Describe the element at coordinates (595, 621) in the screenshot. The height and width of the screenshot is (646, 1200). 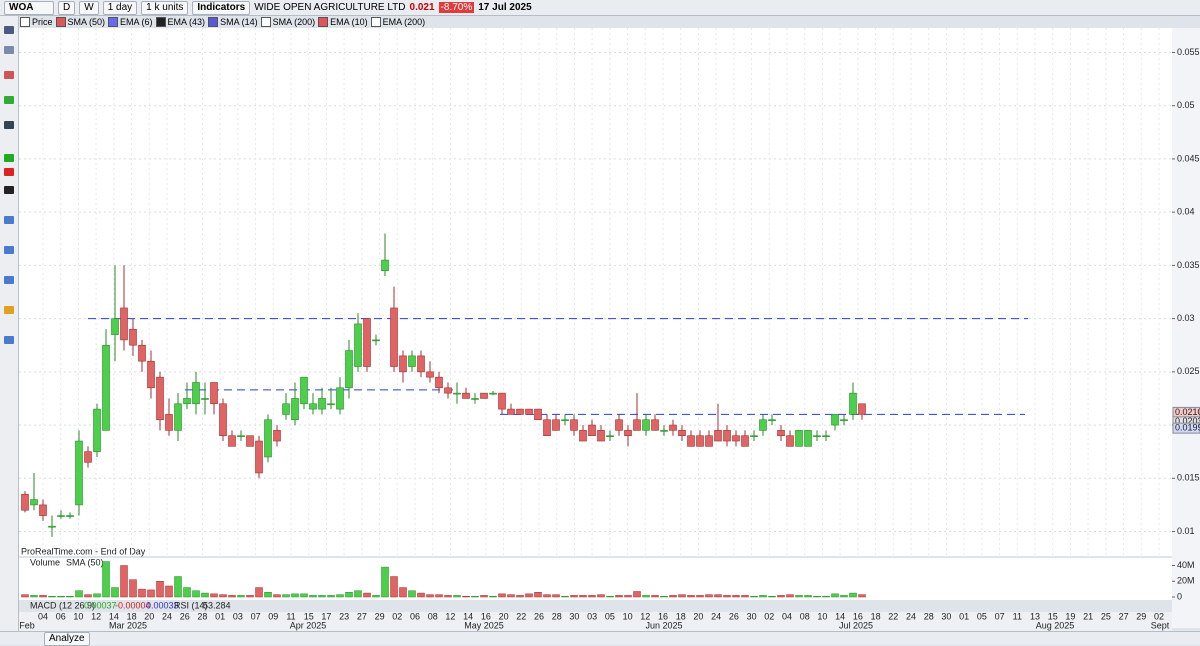
I see `date-axis` at that location.